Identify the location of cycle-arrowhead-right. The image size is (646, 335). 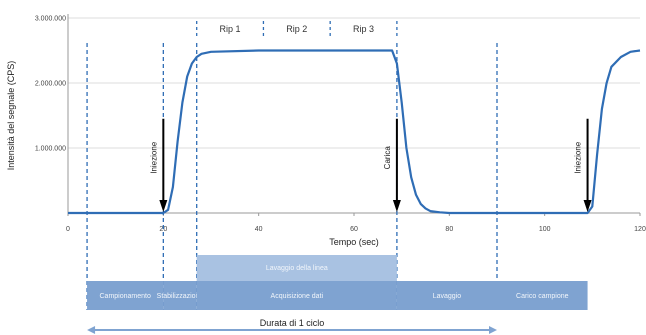
(493, 330).